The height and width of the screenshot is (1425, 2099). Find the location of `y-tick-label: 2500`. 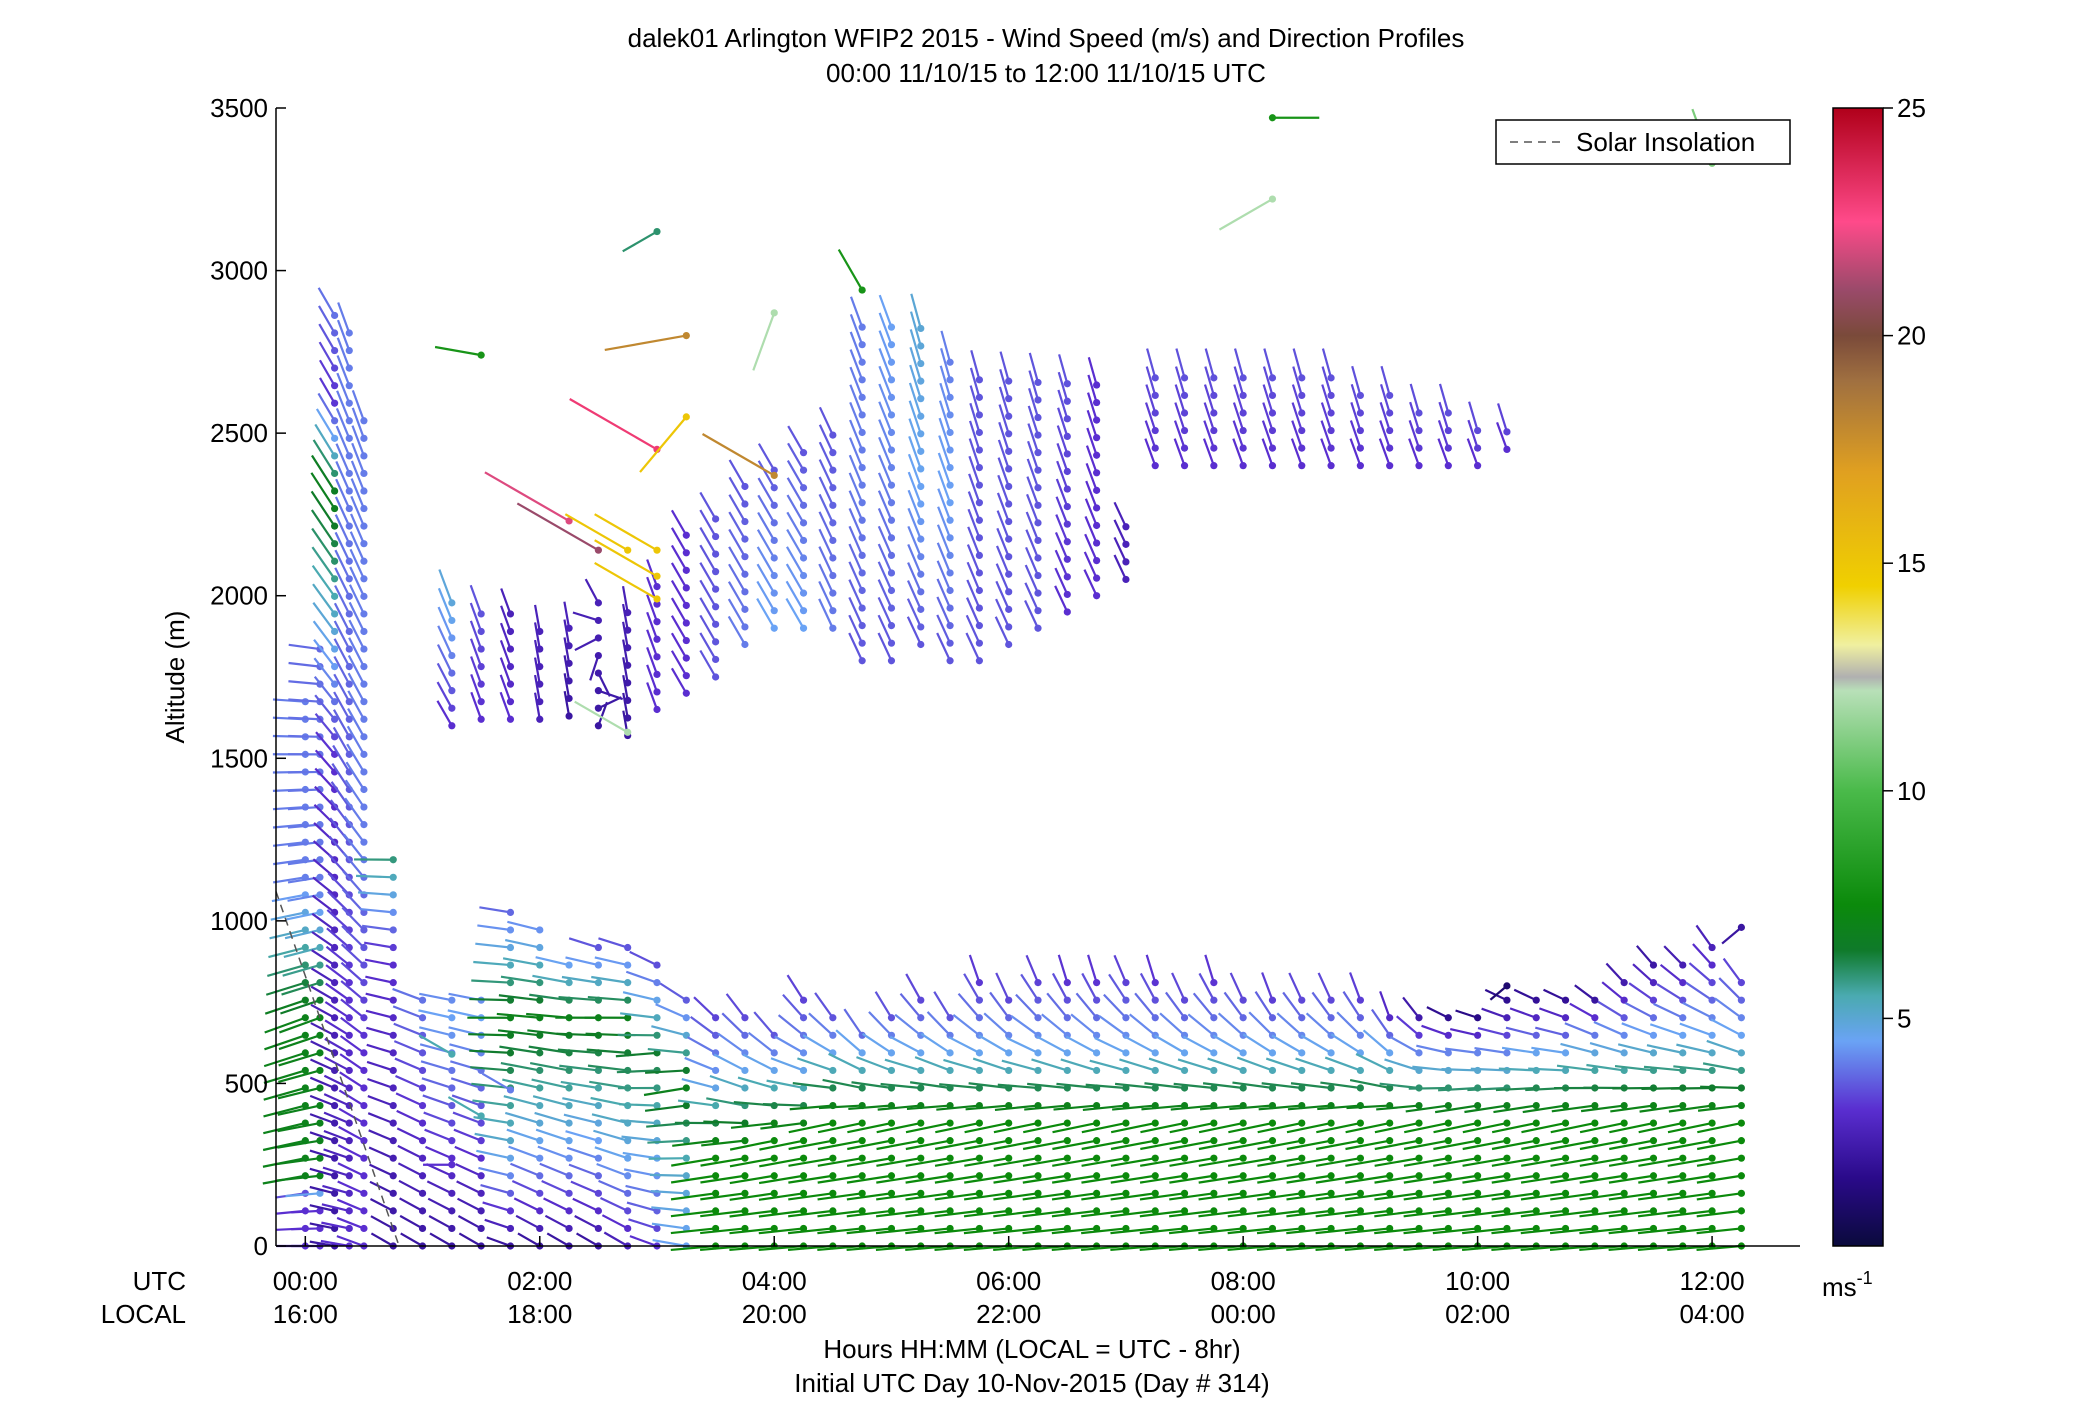

y-tick-label: 2500 is located at coordinates (239, 433).